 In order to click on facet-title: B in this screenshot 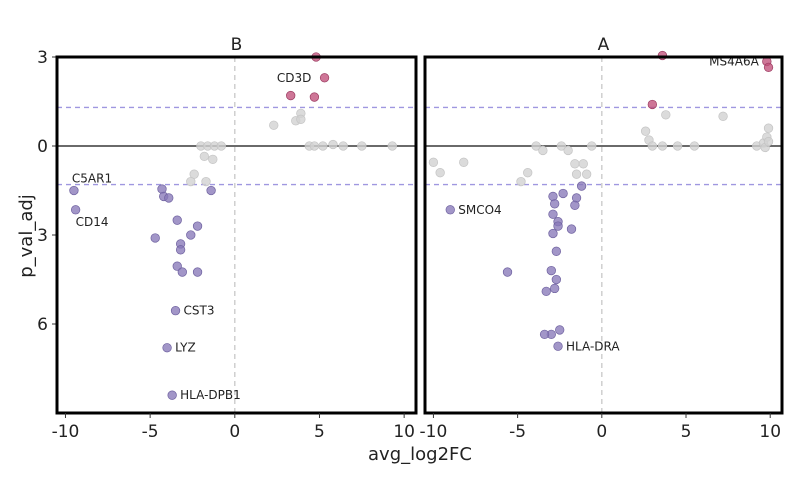, I will do `click(237, 45)`.